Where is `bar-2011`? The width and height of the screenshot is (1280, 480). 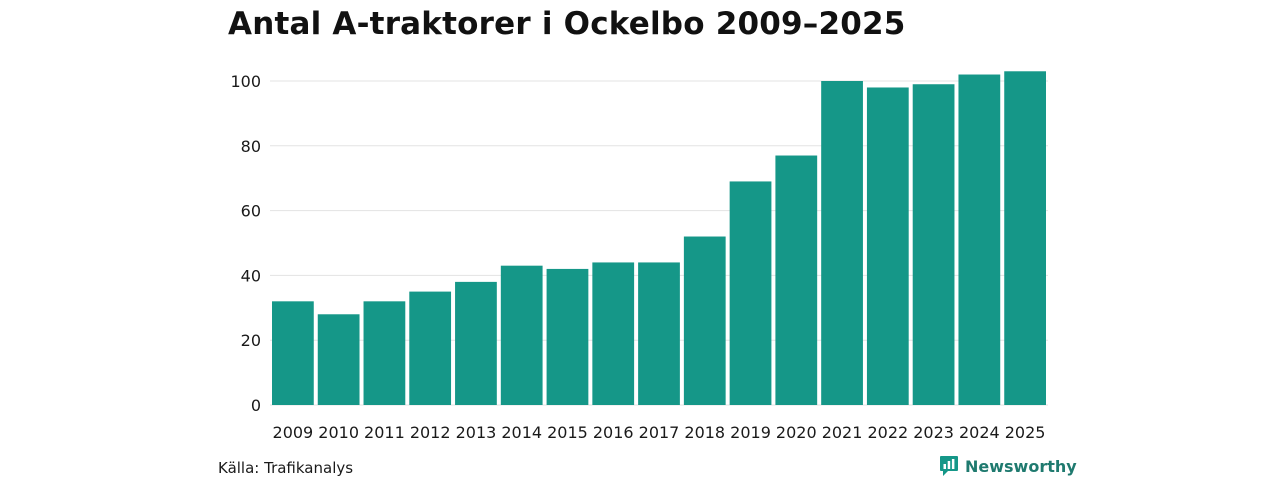 bar-2011 is located at coordinates (384, 353).